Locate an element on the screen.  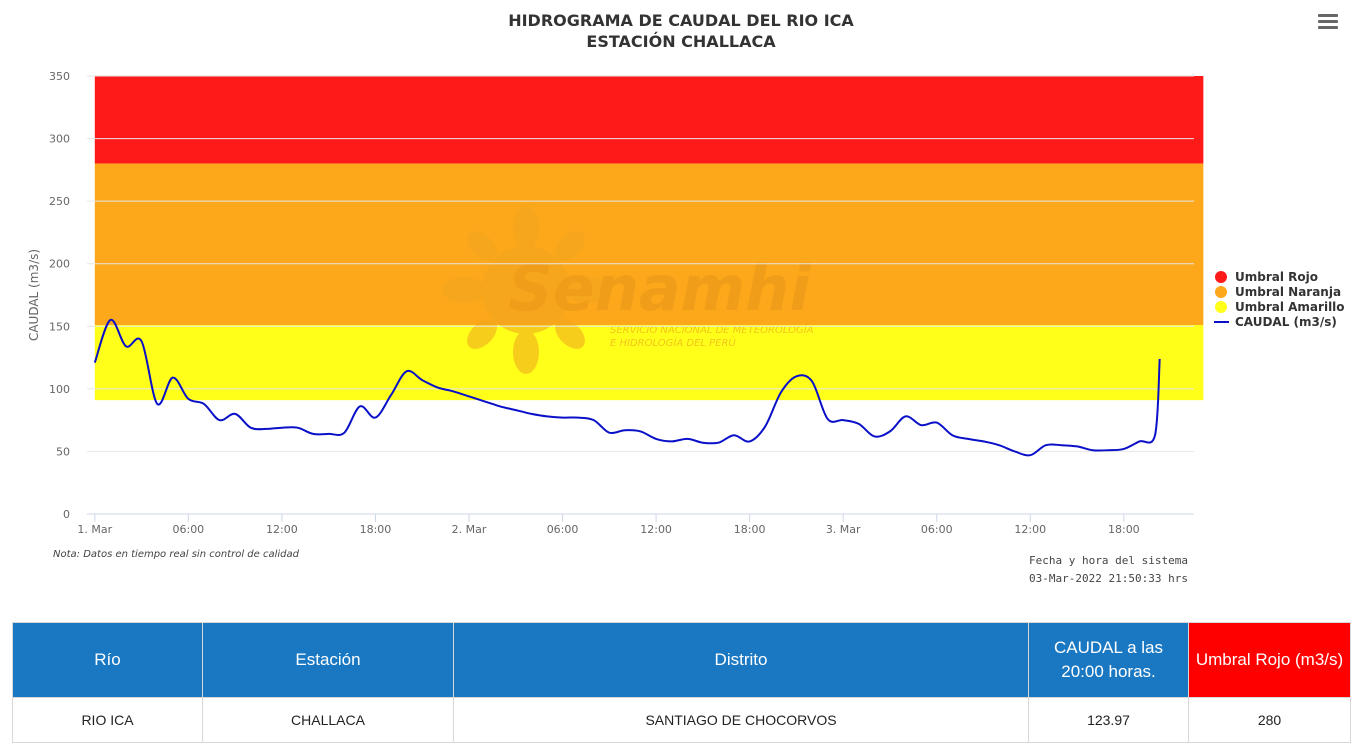
cell-distrito: SANTIAGO DE CHOCORVOS is located at coordinates (741, 720).